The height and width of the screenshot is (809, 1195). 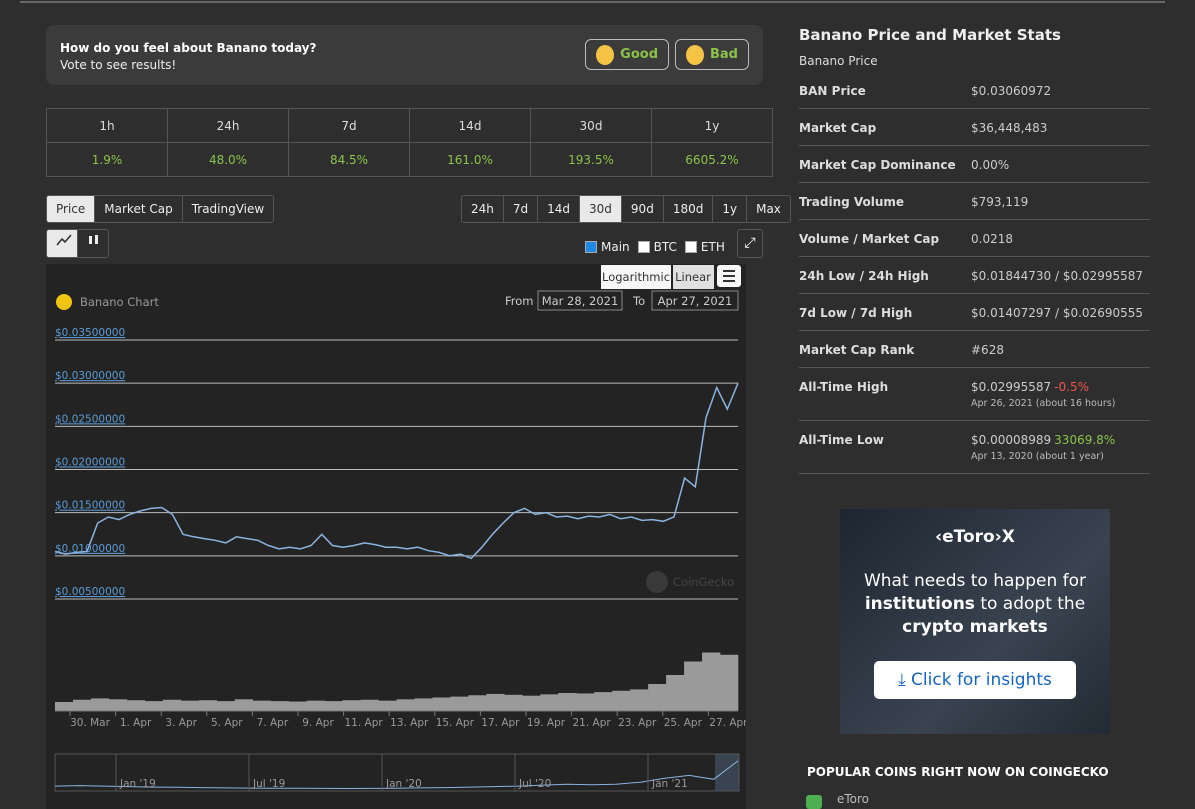 I want to click on toggle-label: BTC, so click(x=665, y=247).